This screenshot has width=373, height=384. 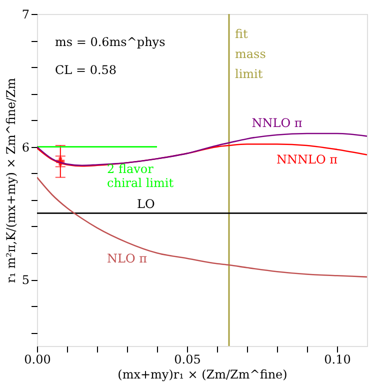 I want to click on y-tick-label: 6, so click(x=26, y=147).